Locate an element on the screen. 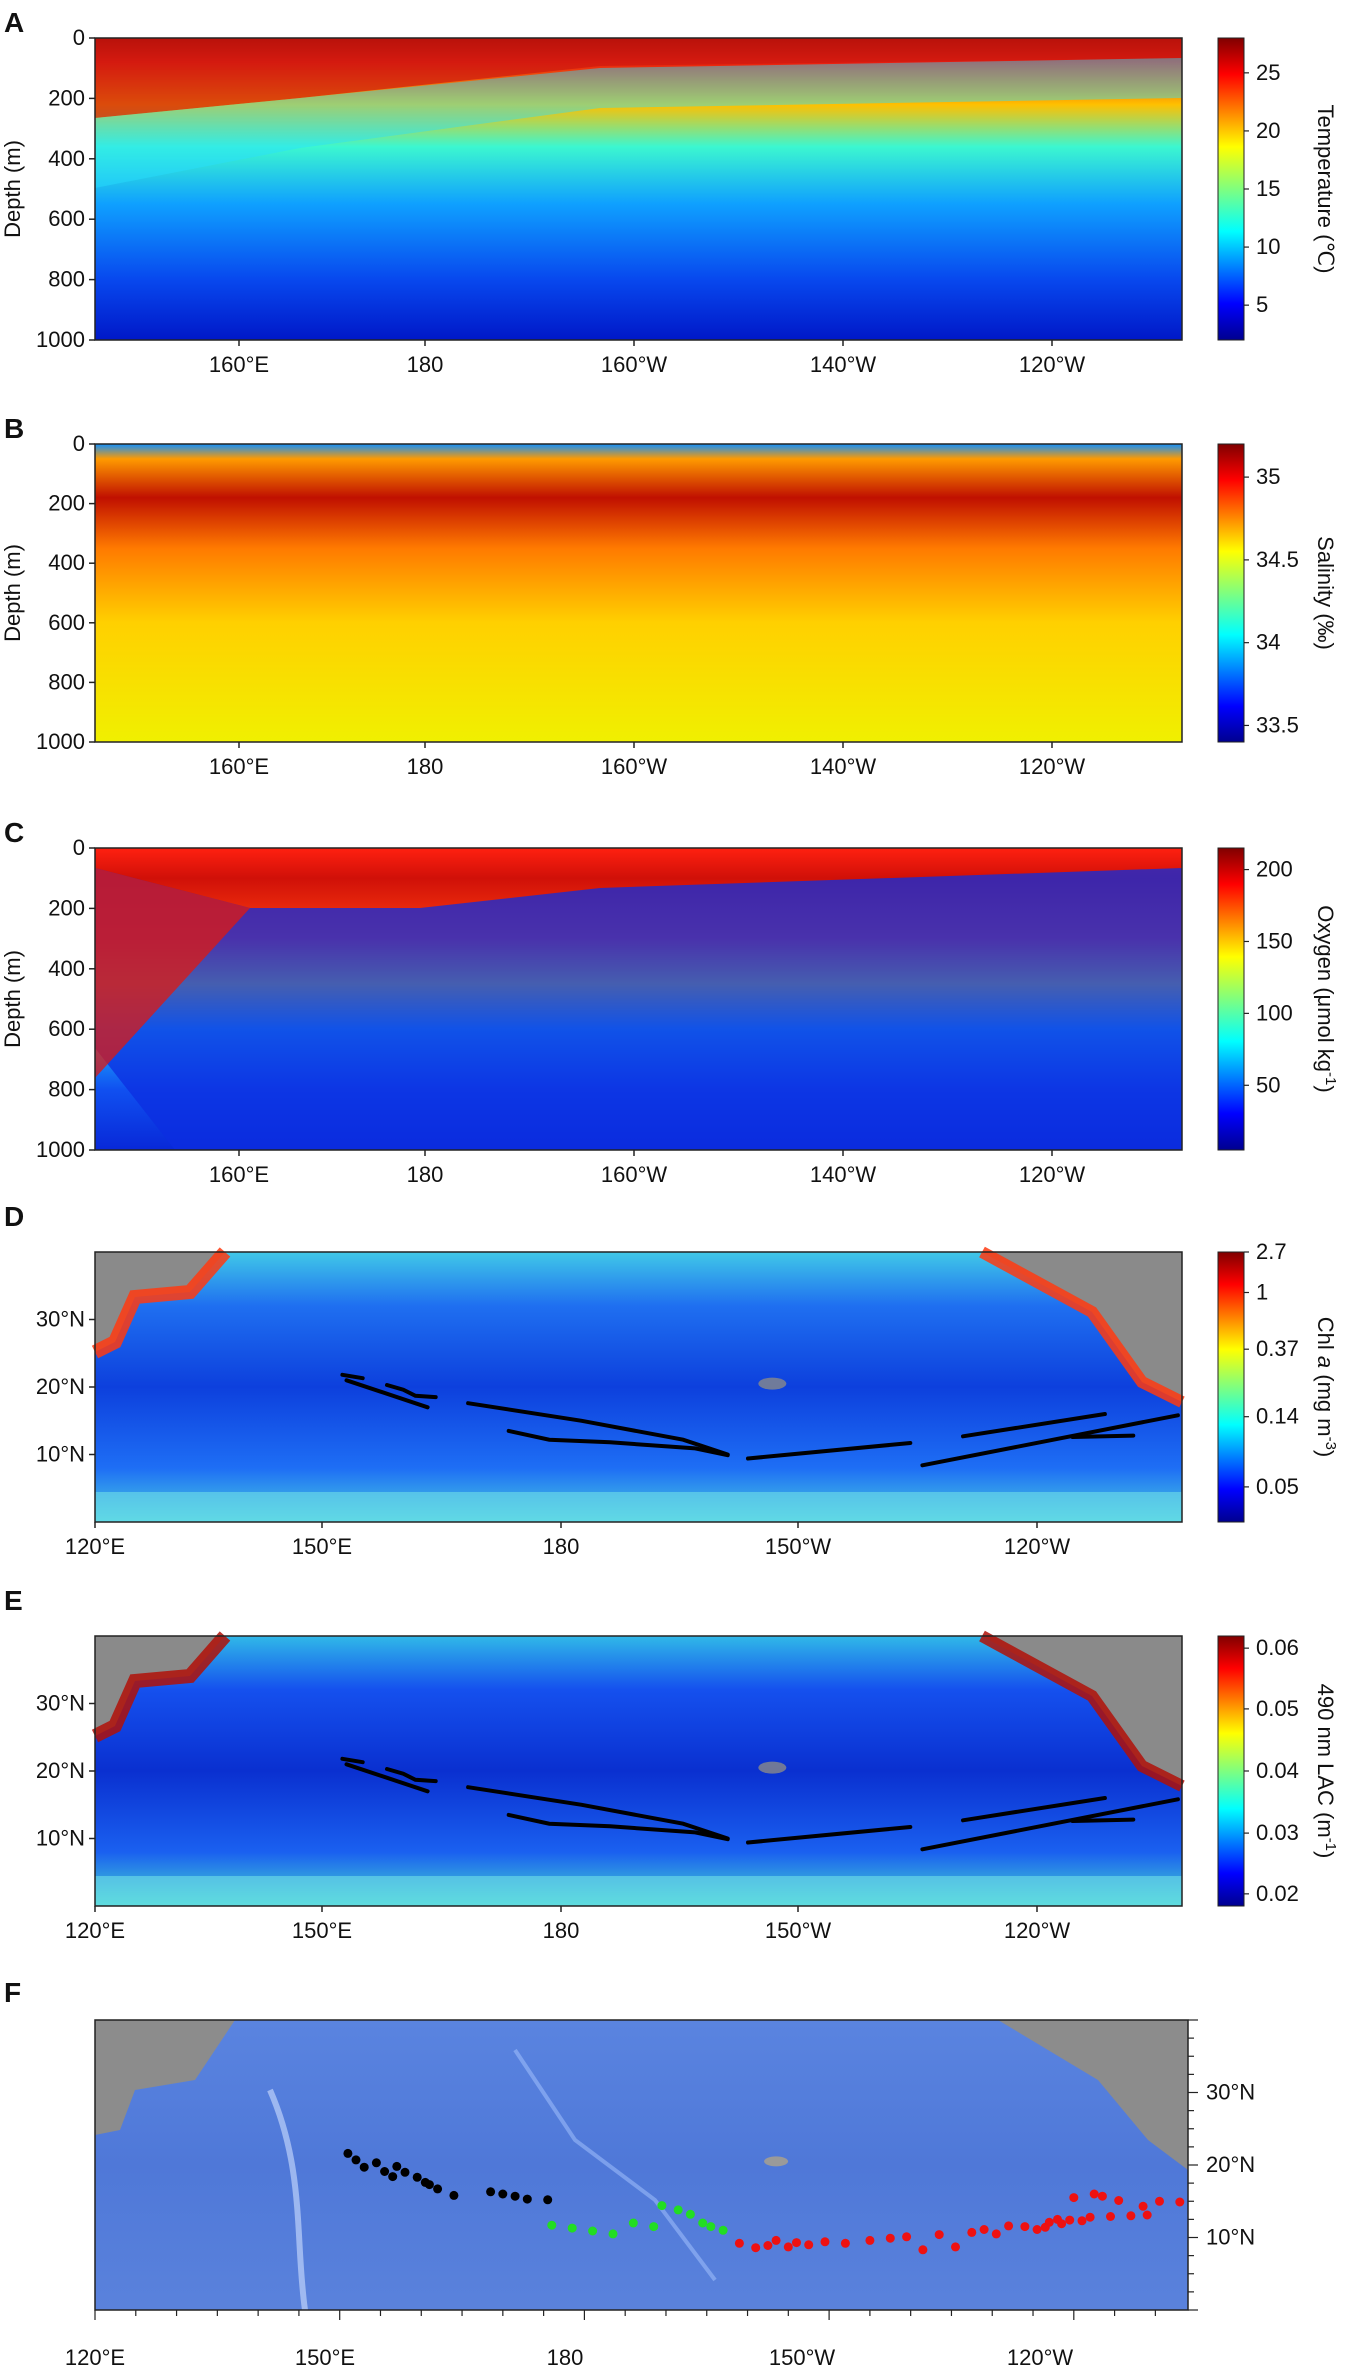 Image resolution: width=1350 pixels, height=2379 pixels. hawaii is located at coordinates (772, 1767).